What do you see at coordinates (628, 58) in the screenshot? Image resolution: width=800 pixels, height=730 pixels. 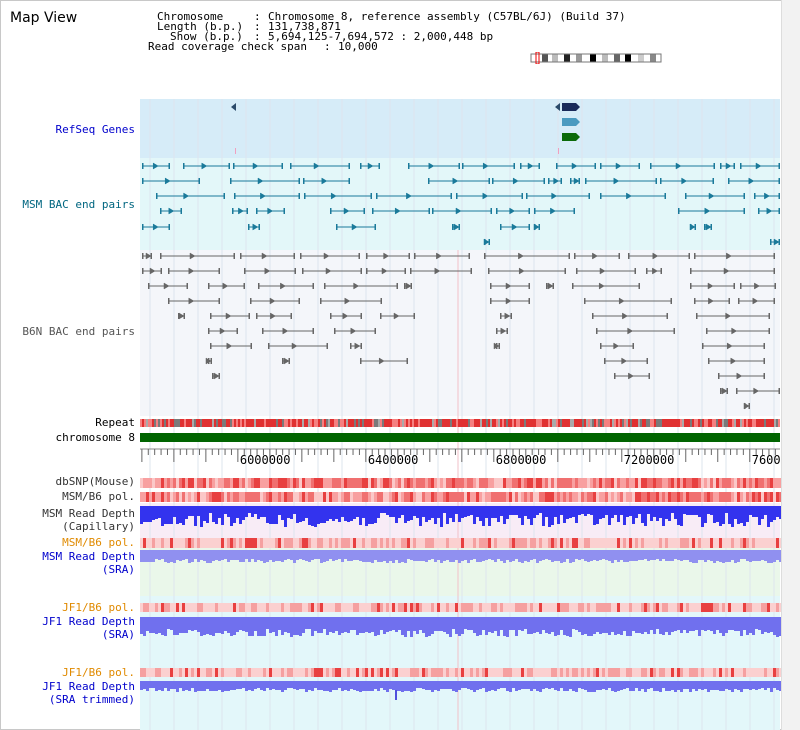 I see `ideogram-band` at bounding box center [628, 58].